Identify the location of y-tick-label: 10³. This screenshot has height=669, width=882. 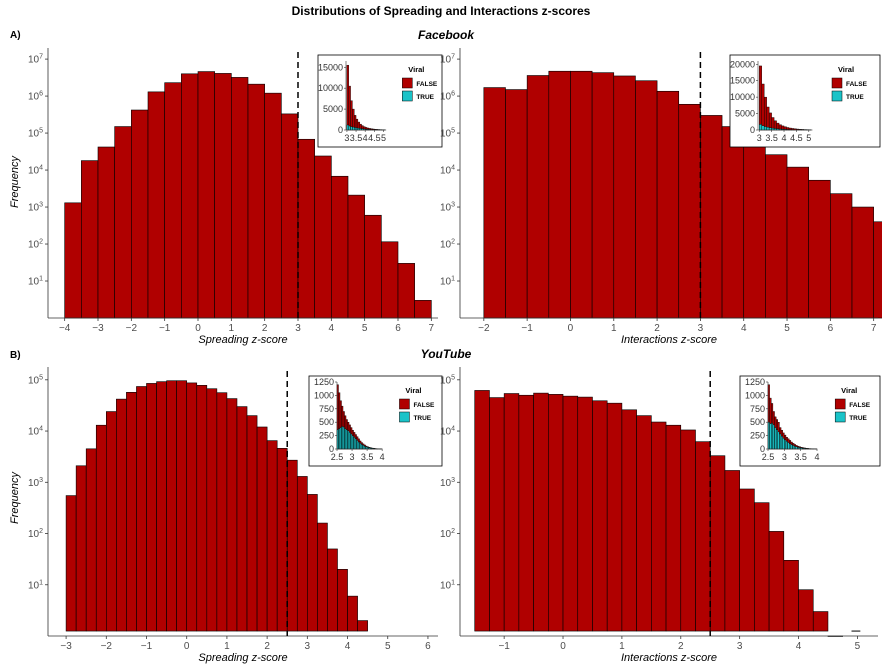
(35, 483).